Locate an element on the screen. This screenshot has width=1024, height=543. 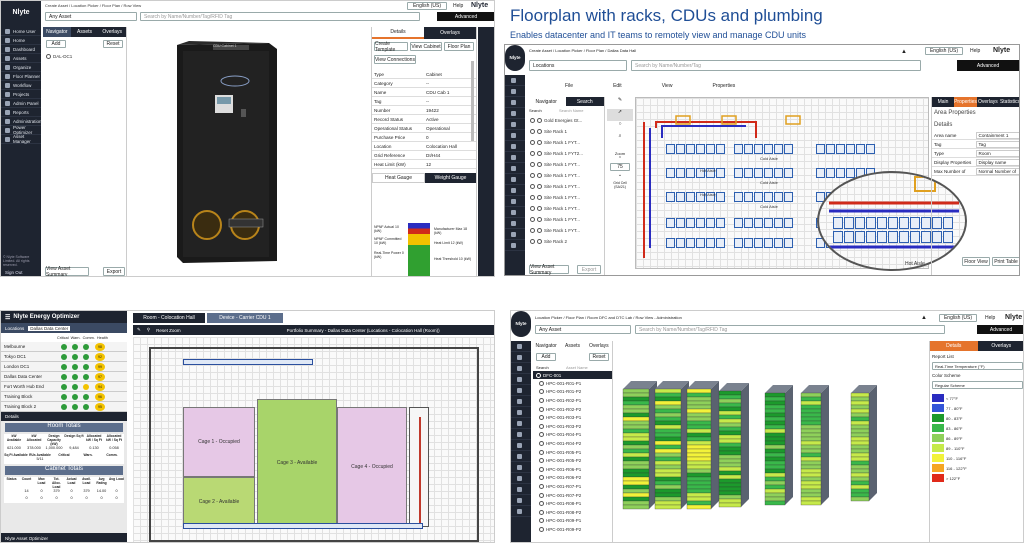
detail-value: Tag is located at coordinates (997, 144).